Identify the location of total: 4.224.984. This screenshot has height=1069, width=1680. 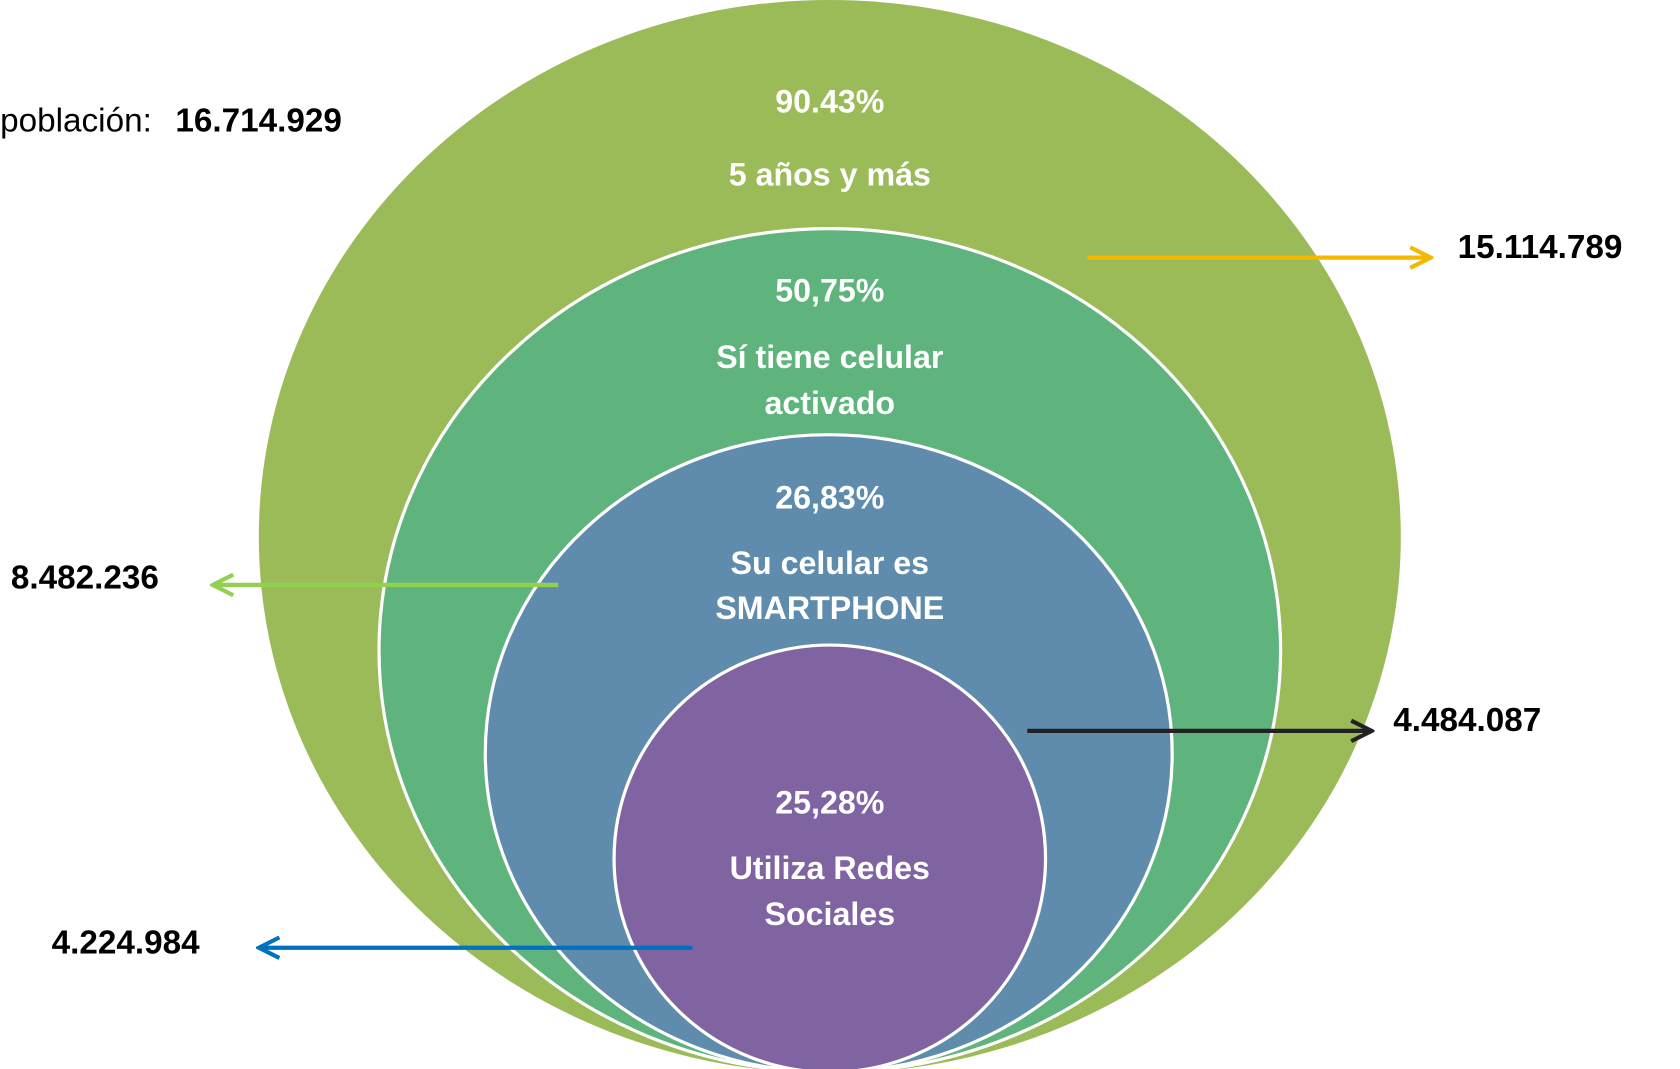
(126, 942).